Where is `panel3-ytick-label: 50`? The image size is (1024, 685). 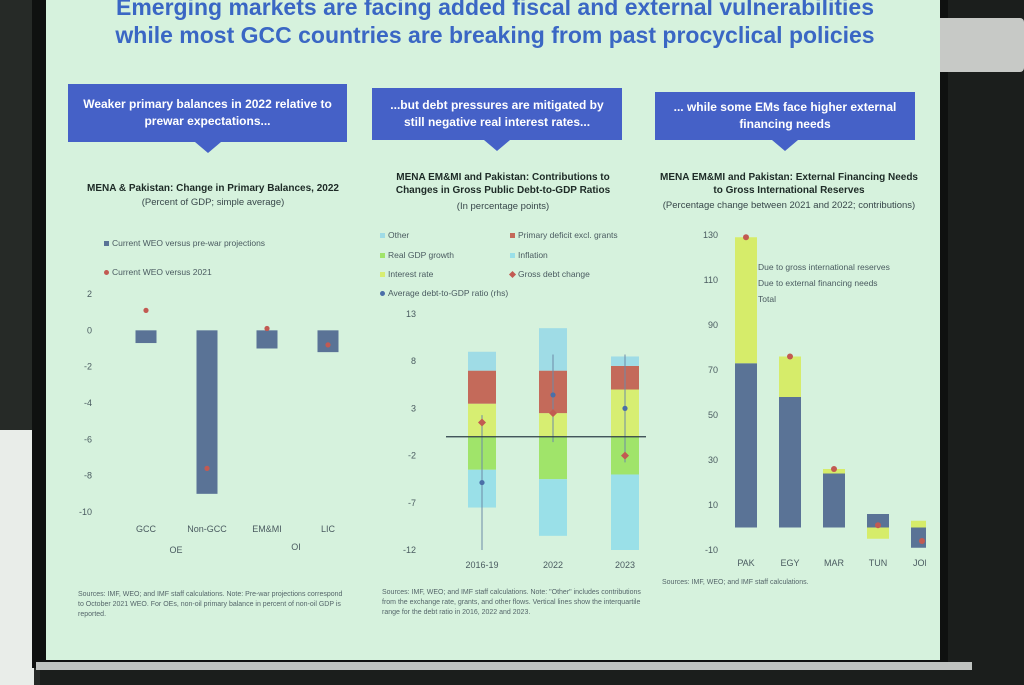
panel3-ytick-label: 50 is located at coordinates (713, 415).